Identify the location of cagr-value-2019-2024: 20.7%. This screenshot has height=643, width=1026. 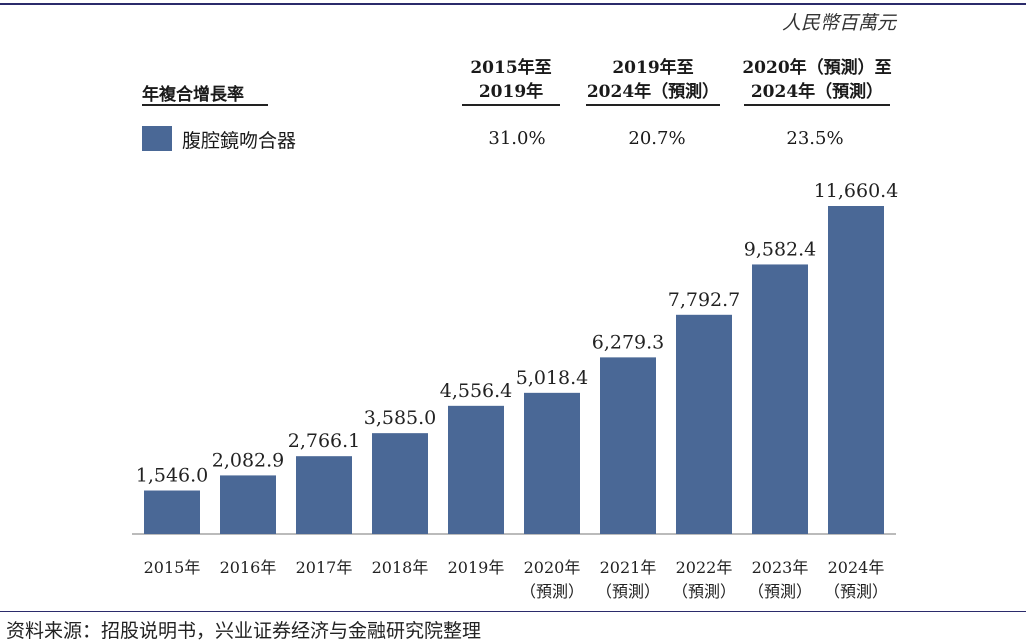
(657, 138).